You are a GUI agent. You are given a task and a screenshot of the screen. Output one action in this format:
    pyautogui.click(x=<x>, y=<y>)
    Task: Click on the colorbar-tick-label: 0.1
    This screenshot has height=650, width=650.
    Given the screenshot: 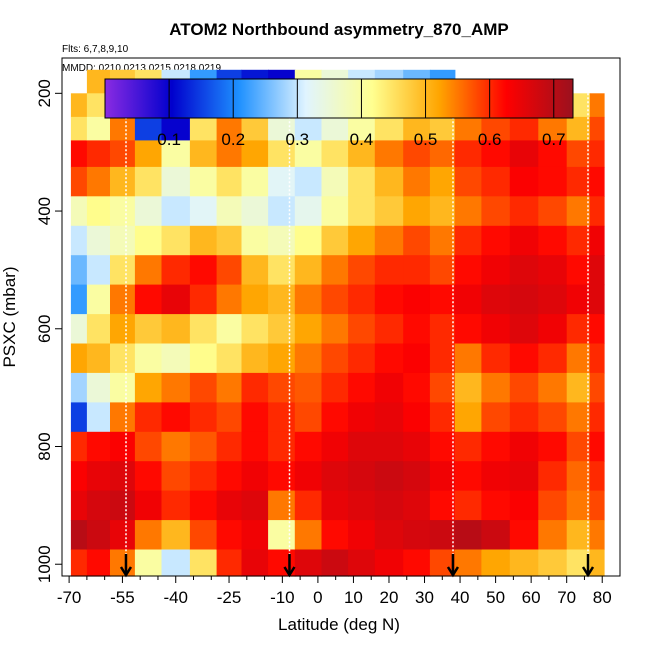 What is the action you would take?
    pyautogui.click(x=169, y=139)
    